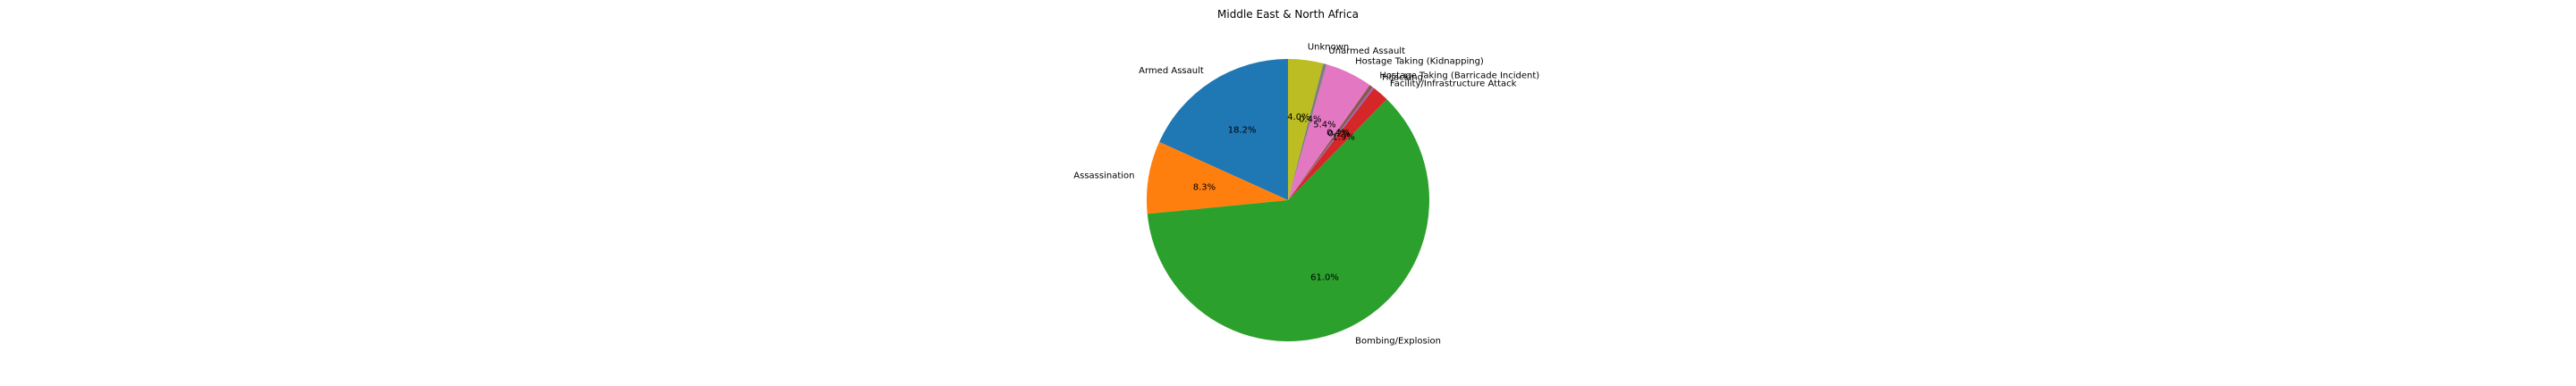 Image resolution: width=2576 pixels, height=386 pixels. I want to click on pie-slice-unknown, so click(1306, 129).